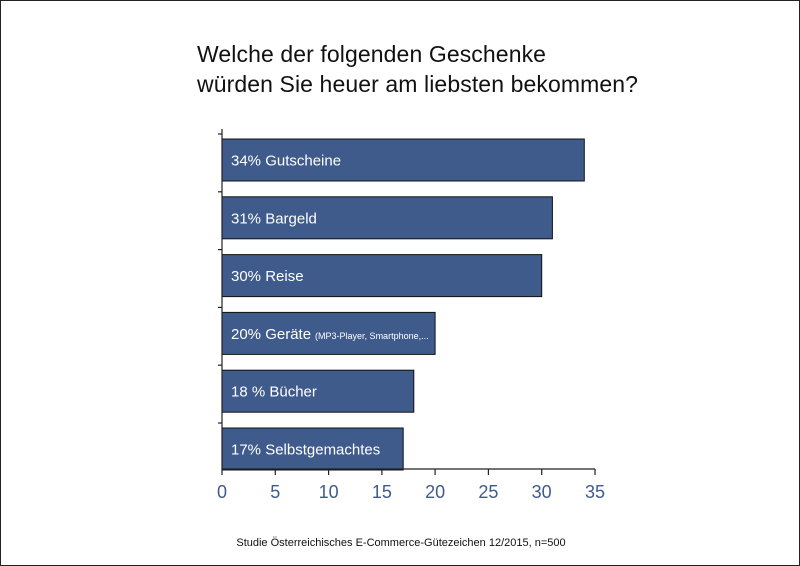 The width and height of the screenshot is (800, 566). Describe the element at coordinates (275, 492) in the screenshot. I see `x-tick-label-1: 5` at that location.